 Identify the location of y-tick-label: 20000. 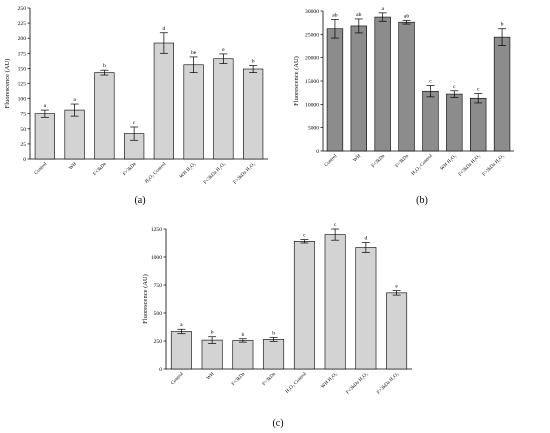
(312, 59).